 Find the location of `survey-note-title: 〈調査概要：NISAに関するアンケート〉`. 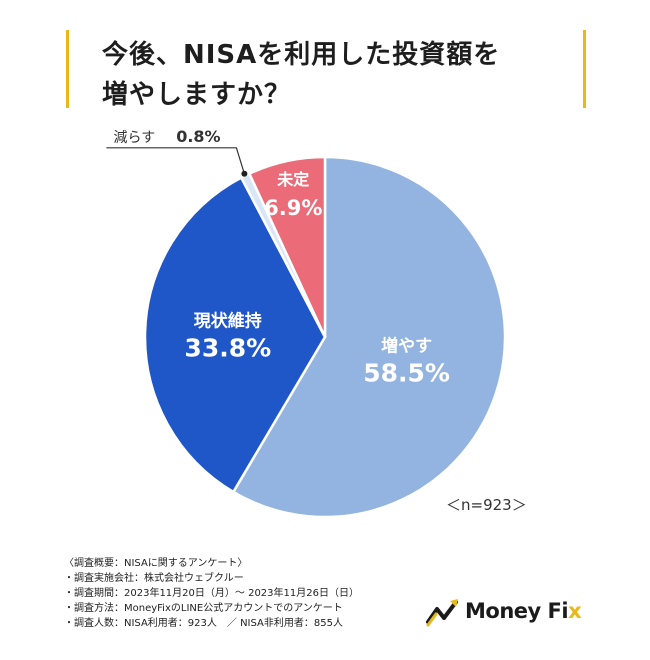

survey-note-title: 〈調査概要：NISAに関するアンケート〉 is located at coordinates (156, 563).